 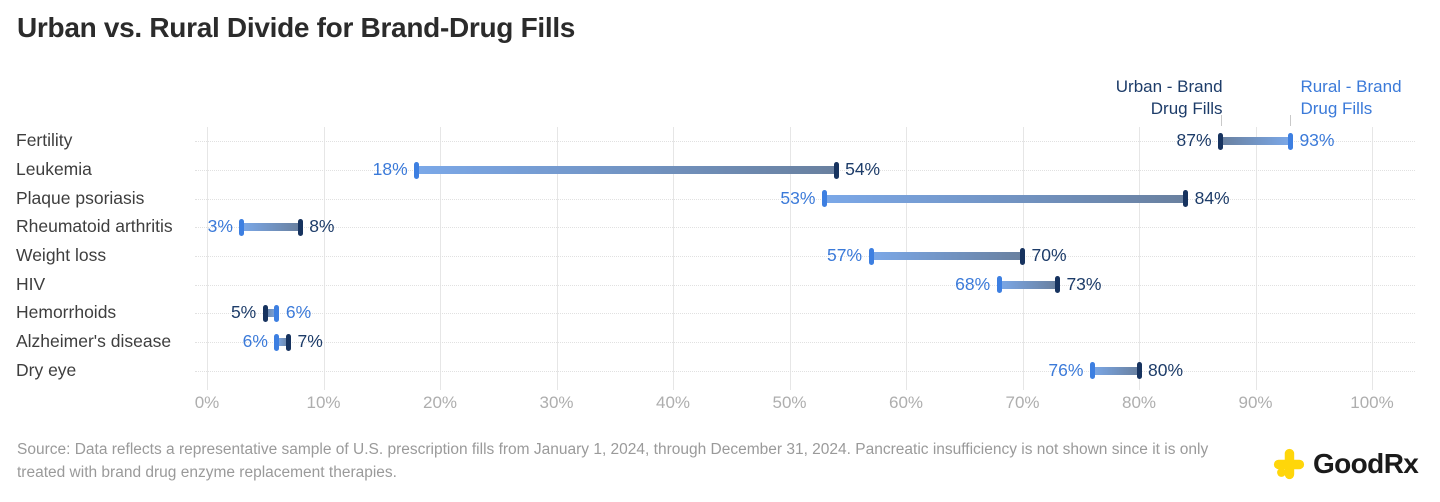 What do you see at coordinates (46, 369) in the screenshot?
I see `category-label: Dry eye` at bounding box center [46, 369].